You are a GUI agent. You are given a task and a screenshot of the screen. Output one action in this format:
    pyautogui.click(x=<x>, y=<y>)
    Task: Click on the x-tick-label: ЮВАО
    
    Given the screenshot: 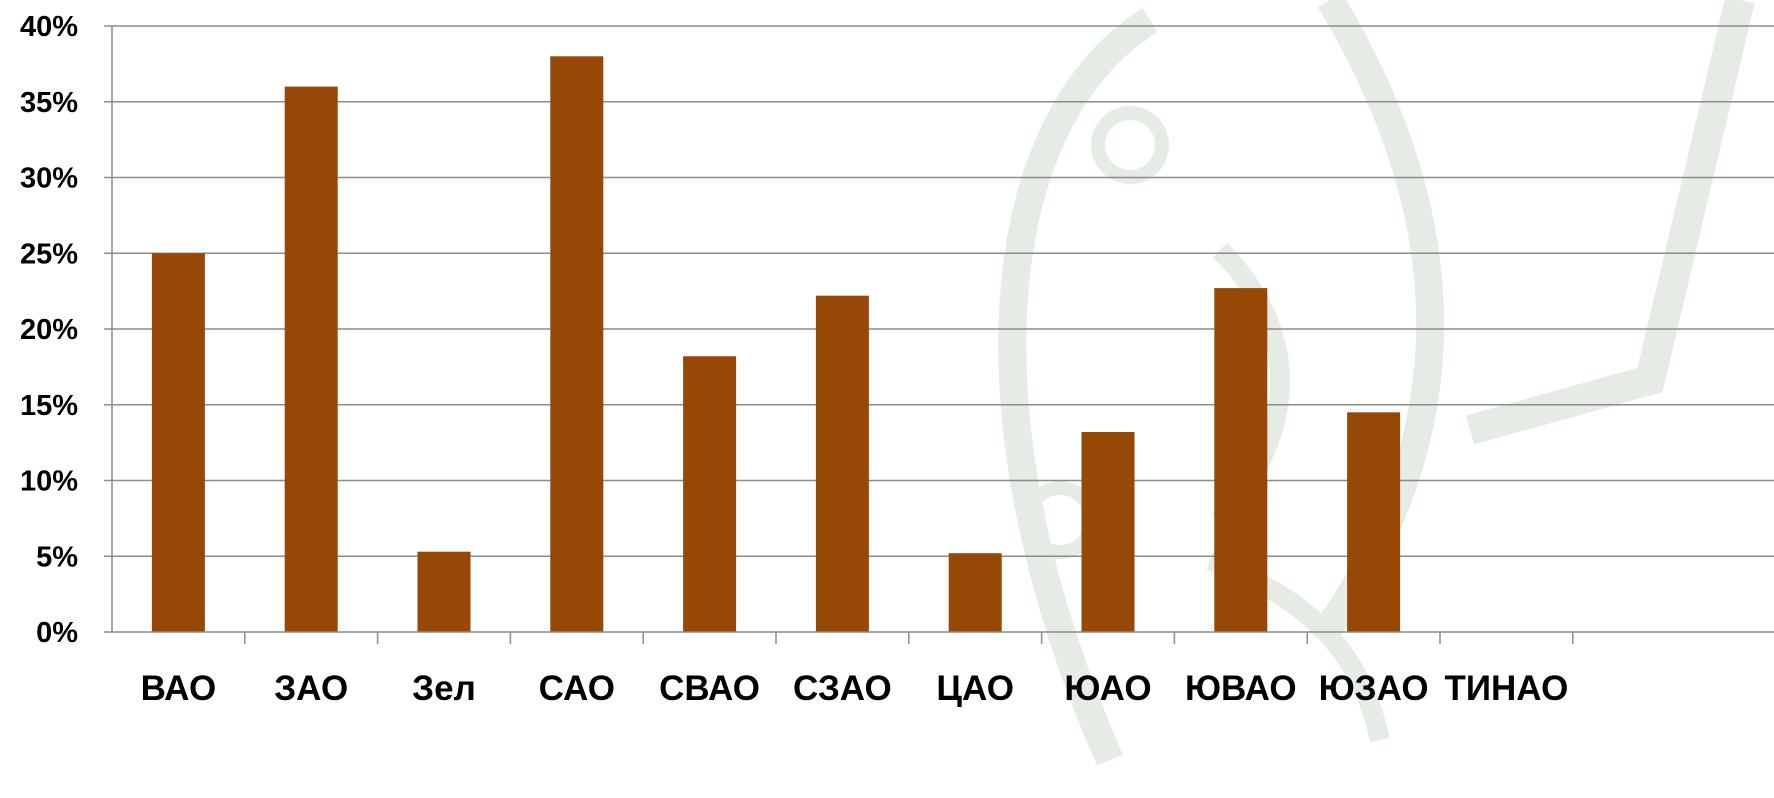 What is the action you would take?
    pyautogui.click(x=1241, y=688)
    